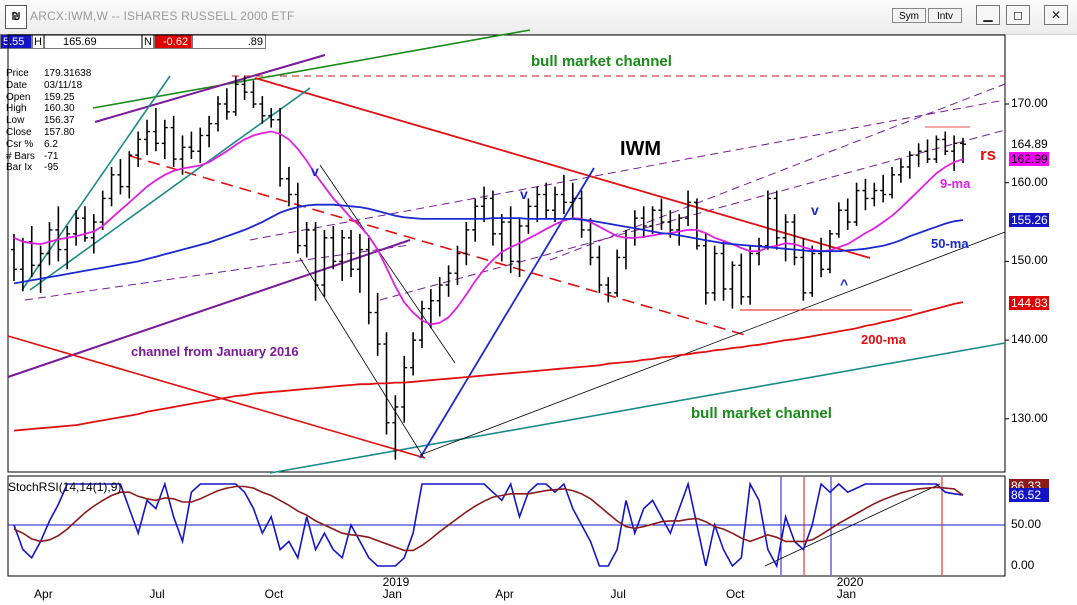  Describe the element at coordinates (17, 85) in the screenshot. I see `data-window-key: Date` at that location.